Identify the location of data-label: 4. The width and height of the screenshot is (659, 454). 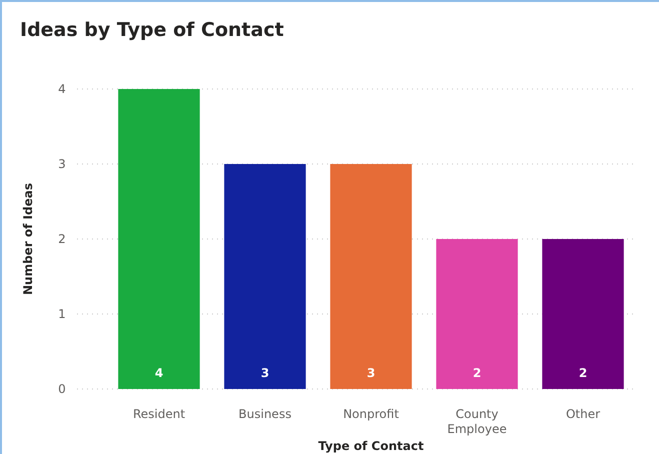
(159, 373).